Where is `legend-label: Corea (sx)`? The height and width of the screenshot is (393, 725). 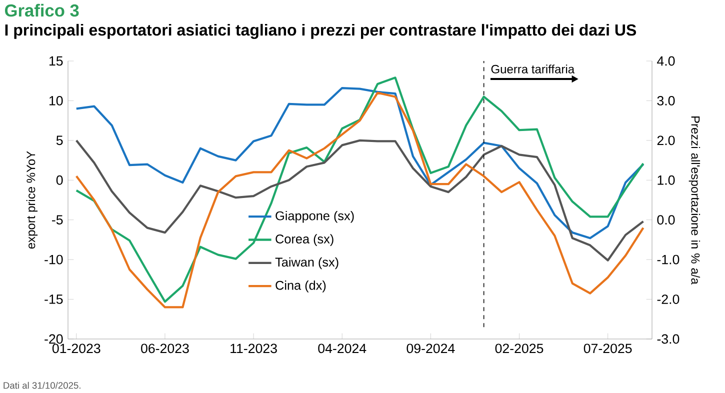
legend-label: Corea (sx) is located at coordinates (305, 240).